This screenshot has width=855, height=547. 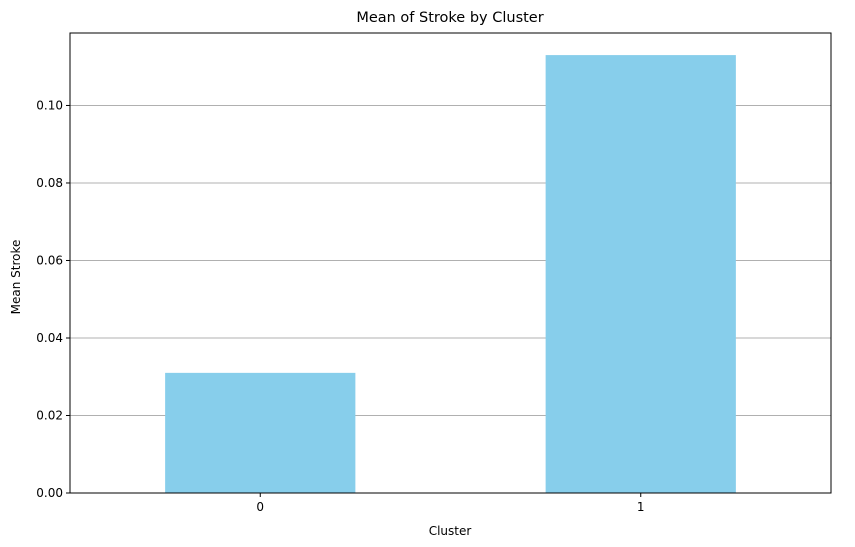 What do you see at coordinates (49, 338) in the screenshot?
I see `y-tick-label: 0.04` at bounding box center [49, 338].